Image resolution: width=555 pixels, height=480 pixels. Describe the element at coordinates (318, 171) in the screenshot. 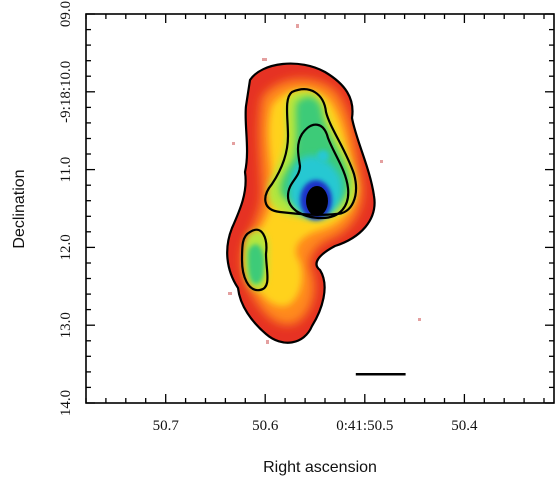

I see `contour-inner` at that location.